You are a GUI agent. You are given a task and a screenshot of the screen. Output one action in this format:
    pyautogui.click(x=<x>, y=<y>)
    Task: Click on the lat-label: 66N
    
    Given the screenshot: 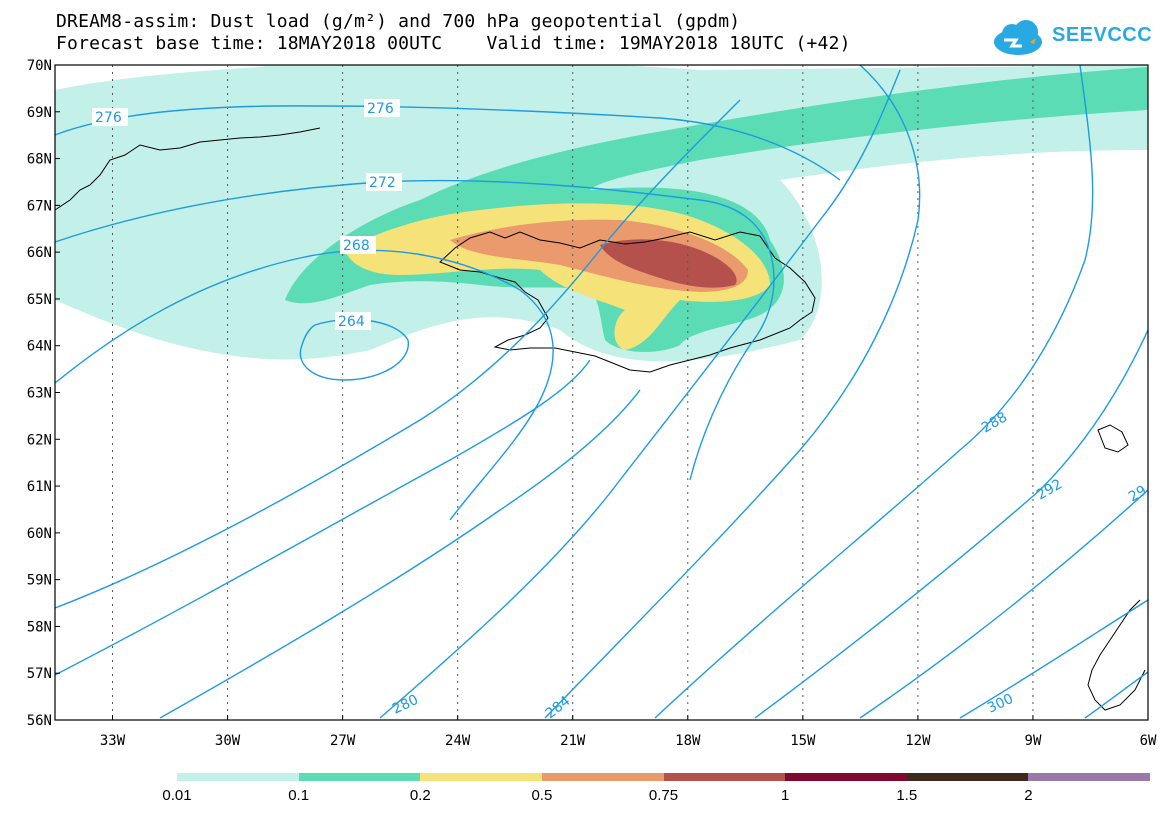 What is the action you would take?
    pyautogui.click(x=39, y=253)
    